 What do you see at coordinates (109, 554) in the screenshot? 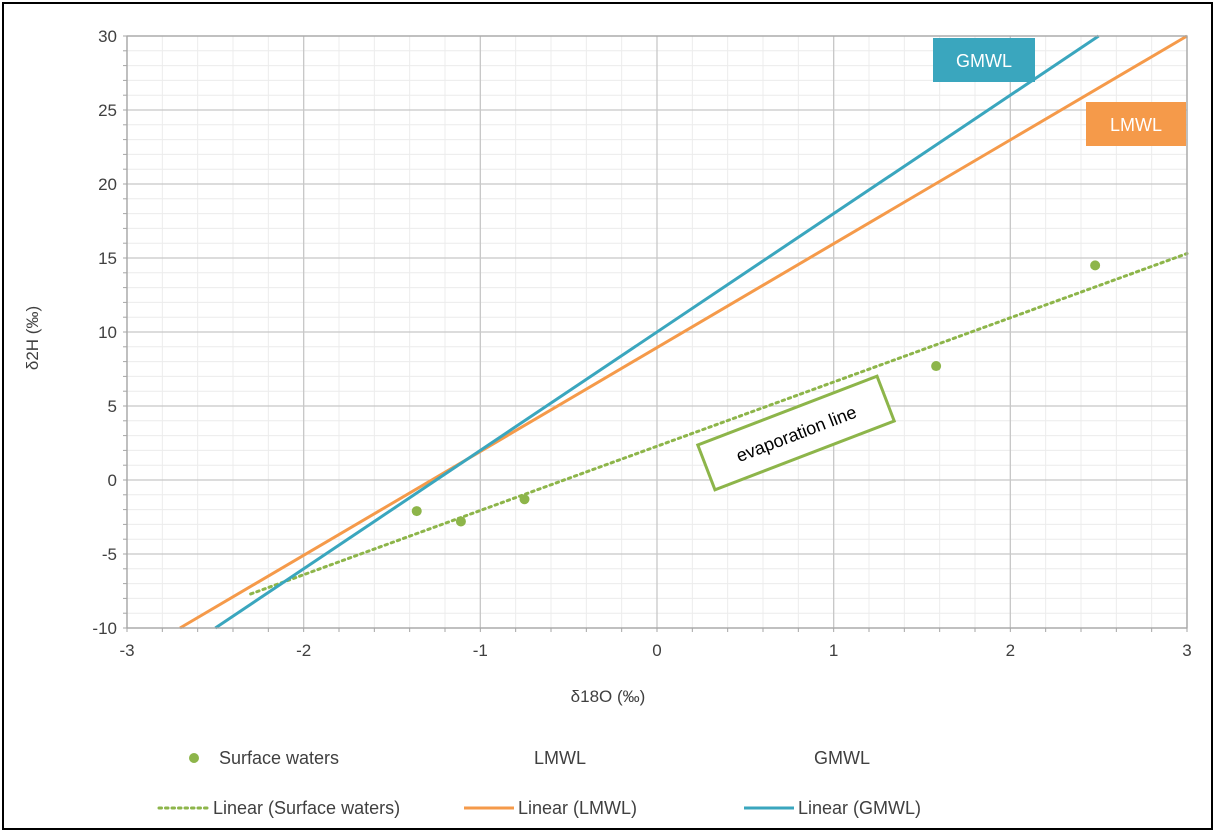
I see `y-tick-label: -5` at bounding box center [109, 554].